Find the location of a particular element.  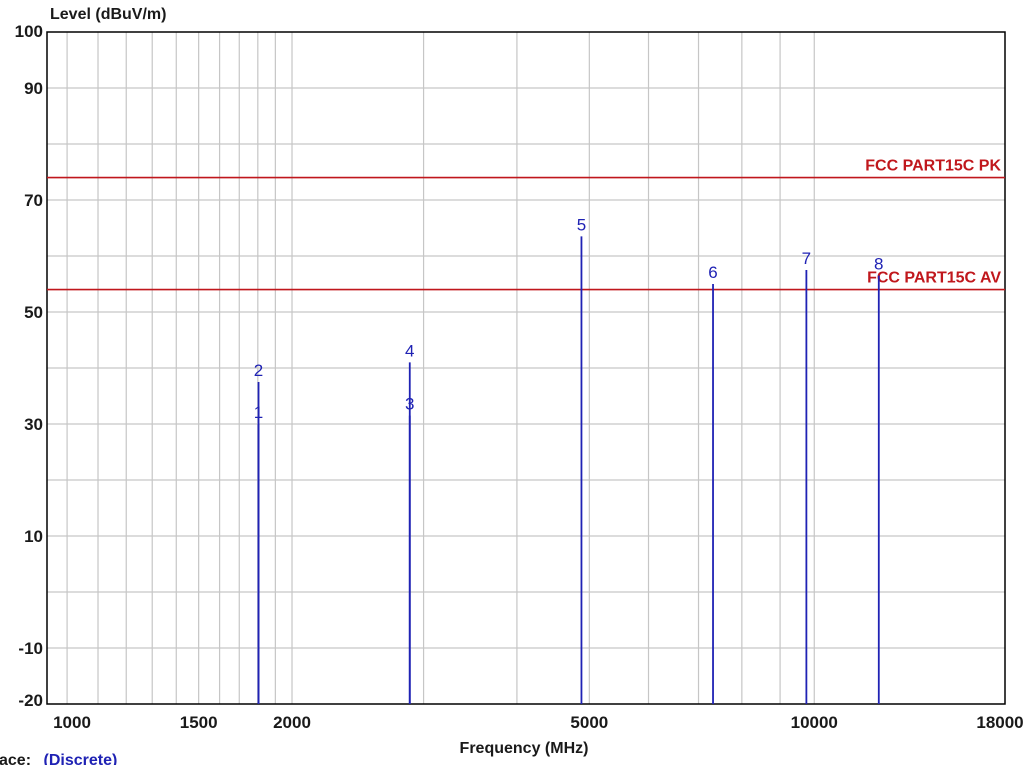

y-tick-label: -20 is located at coordinates (30, 700).